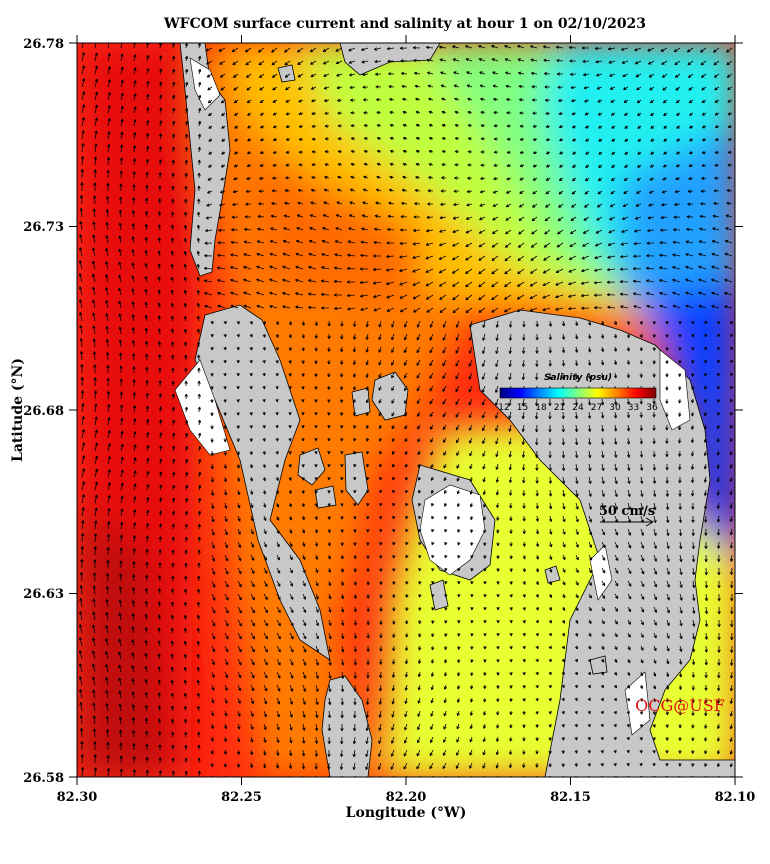  I want to click on y-tick-label: 26.68, so click(43, 411).